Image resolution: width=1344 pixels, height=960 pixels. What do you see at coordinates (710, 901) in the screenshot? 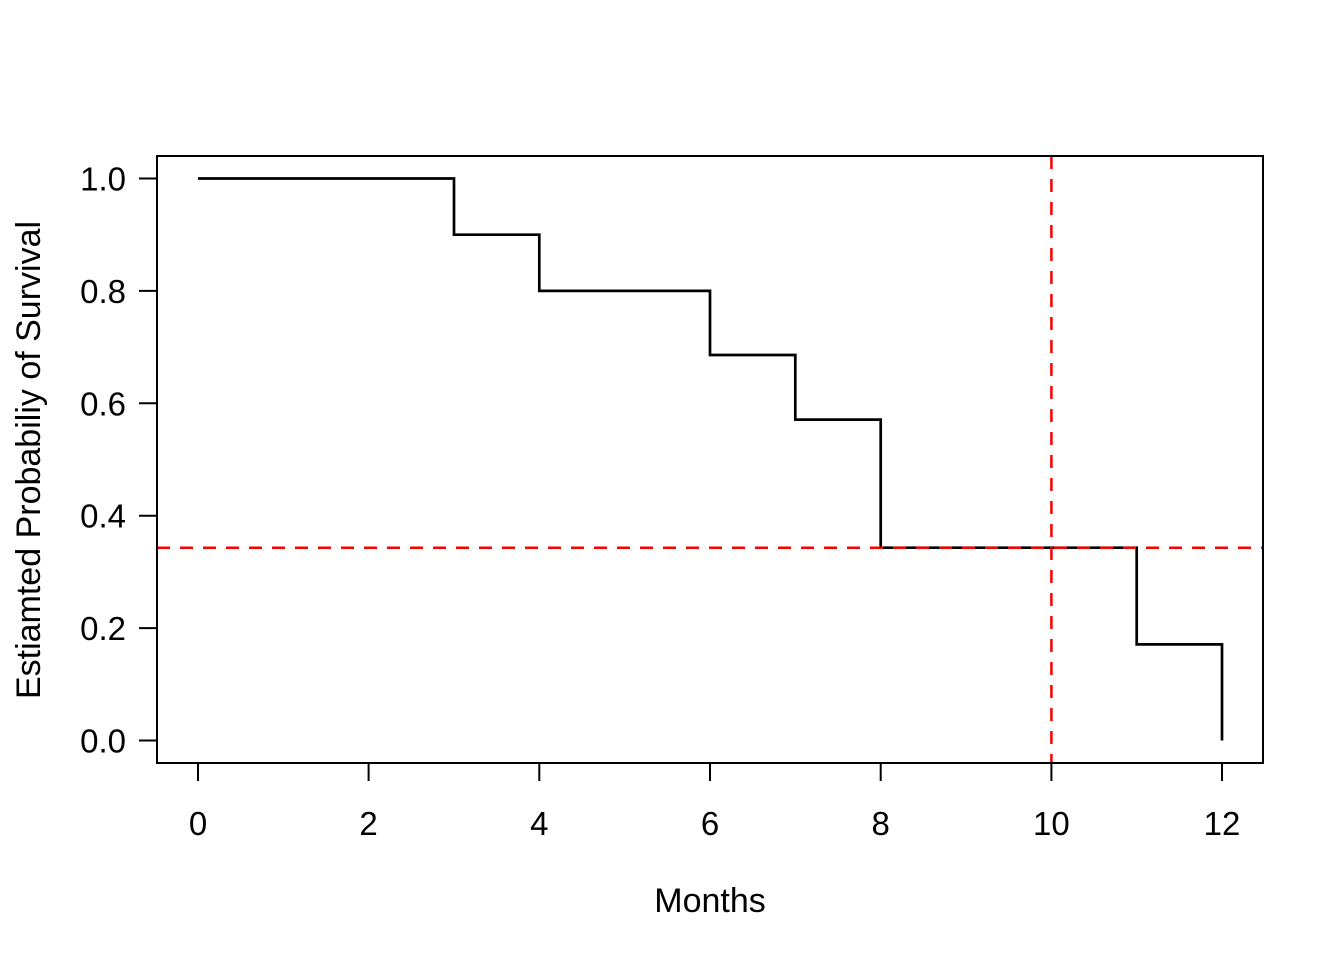
I see `x-axis-title: Months` at bounding box center [710, 901].